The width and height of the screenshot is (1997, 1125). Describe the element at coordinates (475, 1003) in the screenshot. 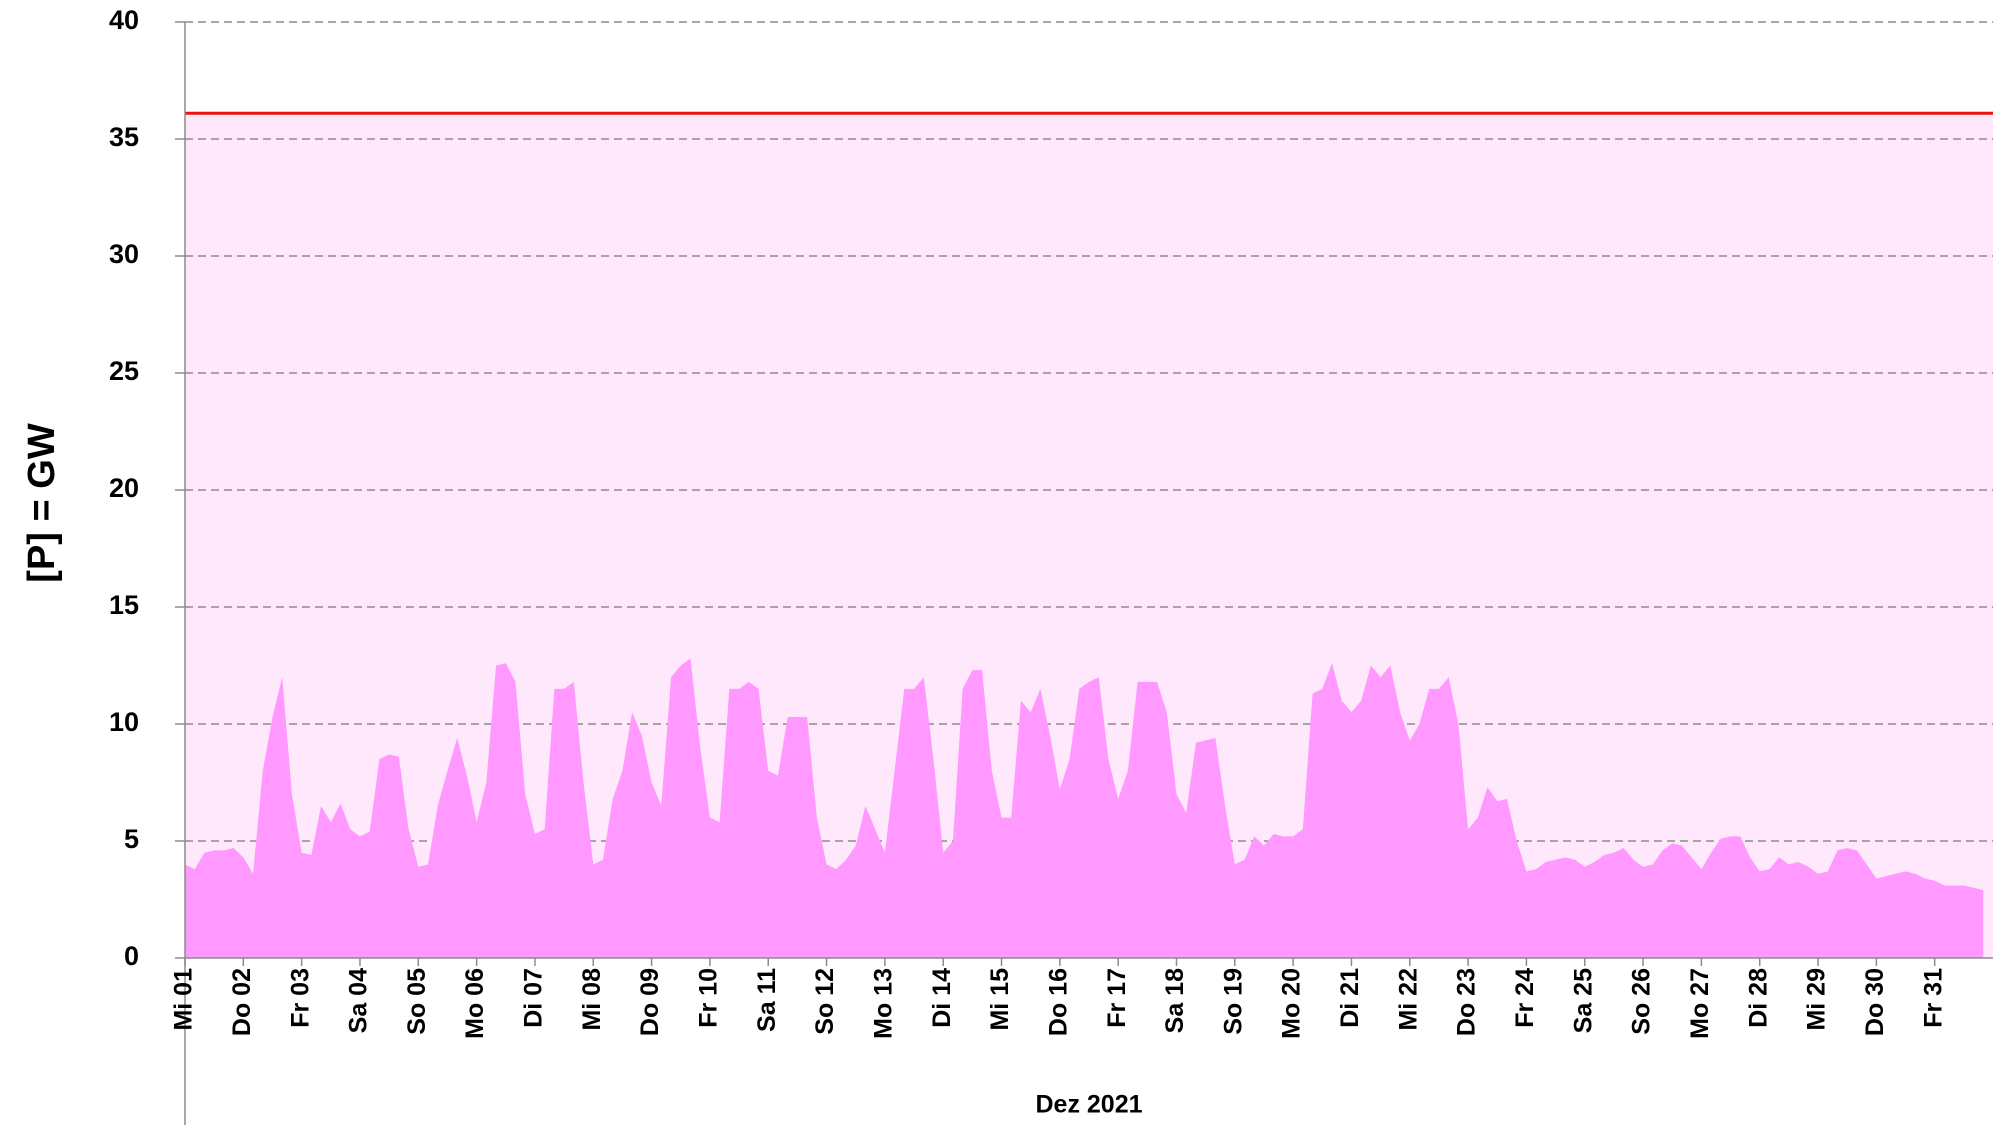

I see `x-tick-label: Mo 06` at that location.